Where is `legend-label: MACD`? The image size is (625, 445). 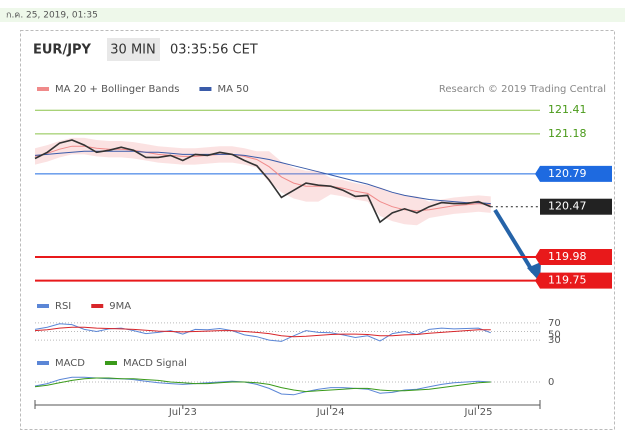
legend-label: MACD is located at coordinates (70, 363).